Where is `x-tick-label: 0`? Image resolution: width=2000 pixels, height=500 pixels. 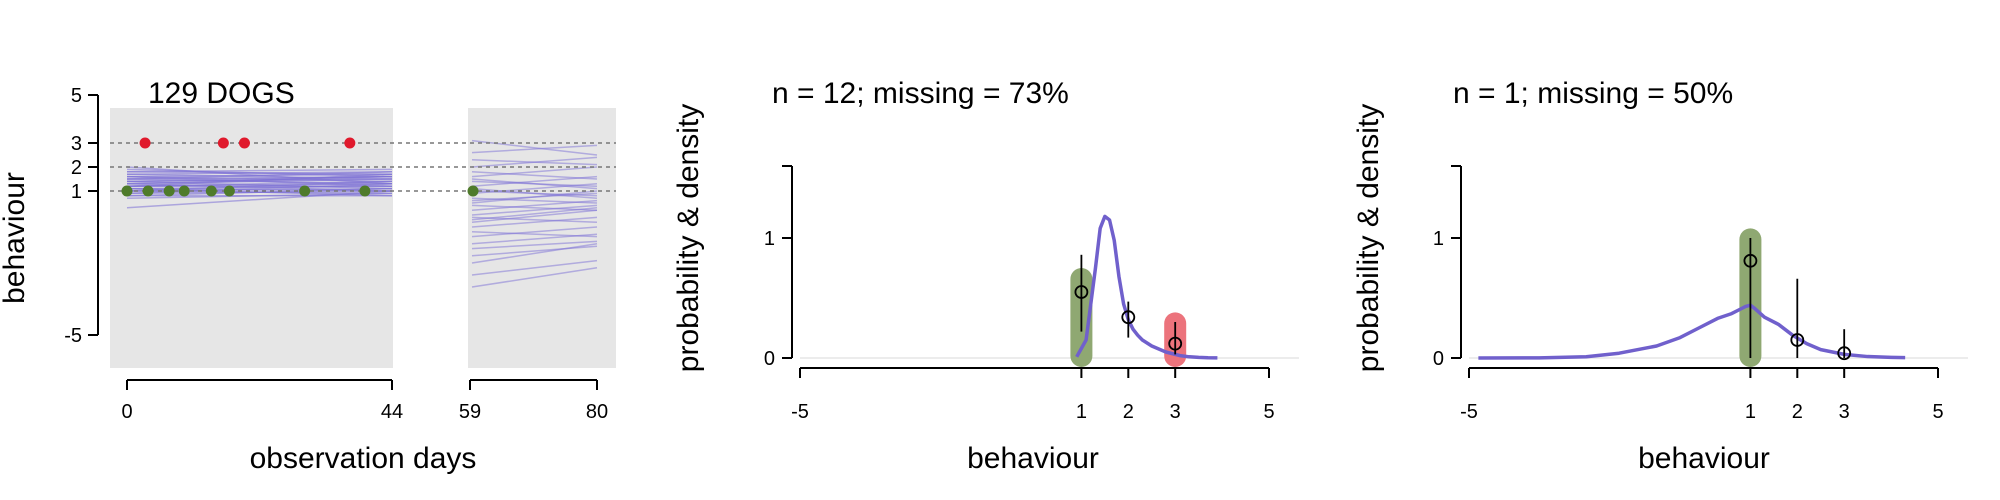
x-tick-label: 0 is located at coordinates (126, 412).